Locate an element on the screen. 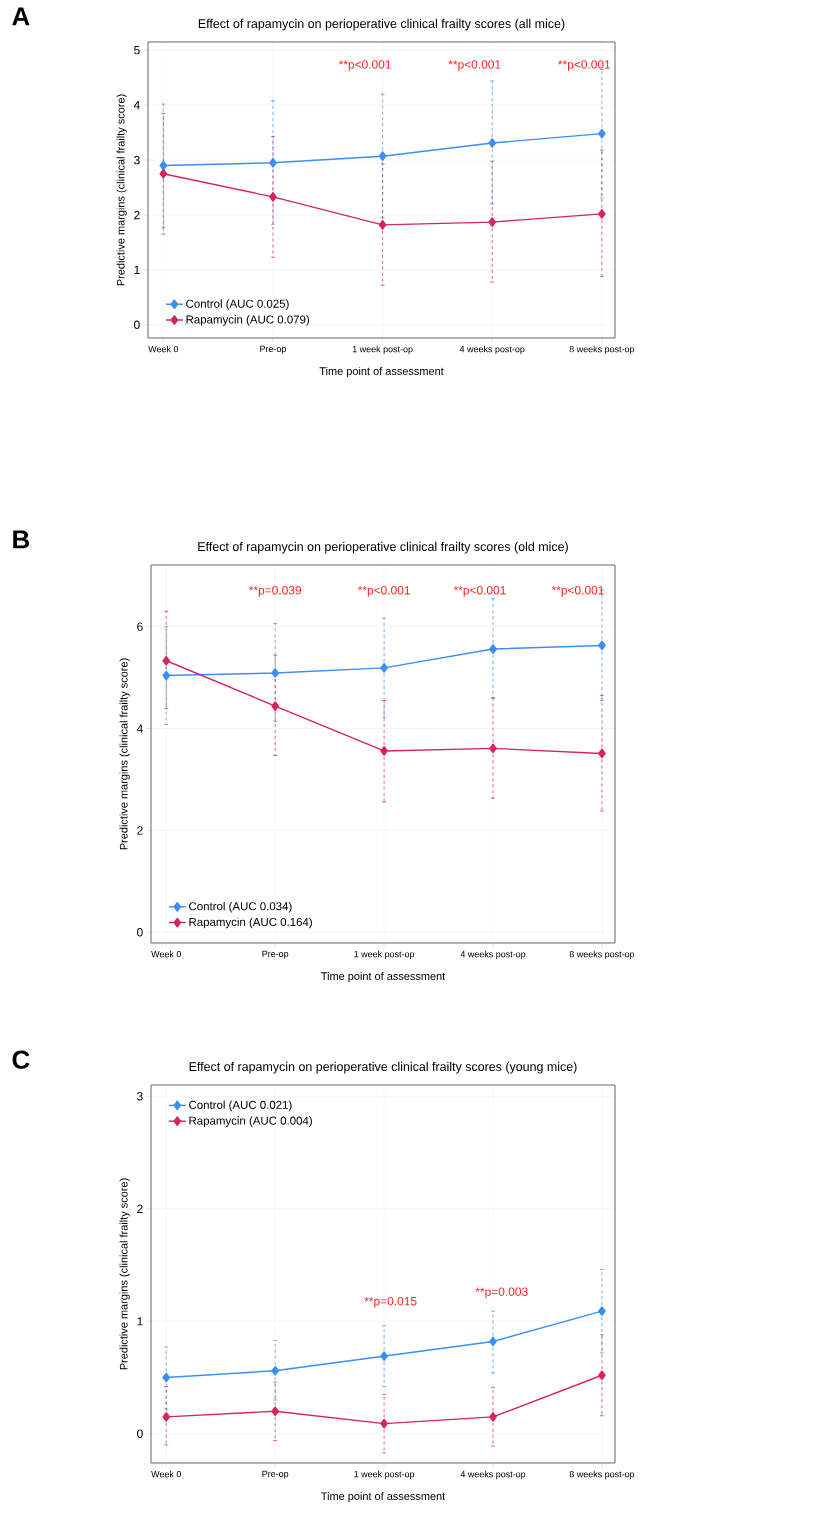 This screenshot has width=819, height=1522. annotation: **p=0.015 is located at coordinates (390, 1302).